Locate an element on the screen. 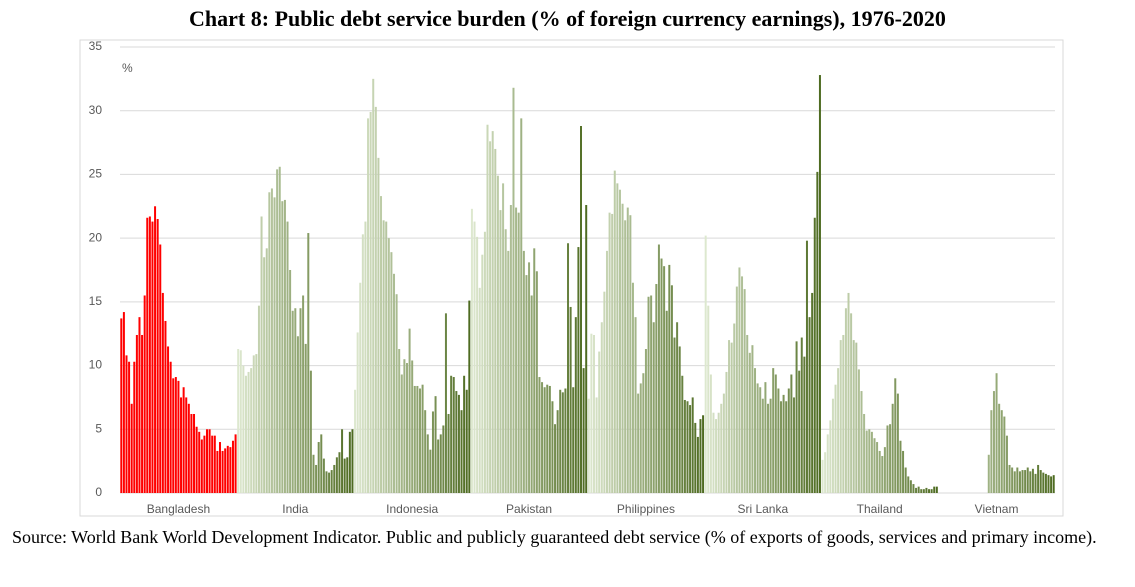  x-tick-label: Sri Lanka is located at coordinates (762, 509).